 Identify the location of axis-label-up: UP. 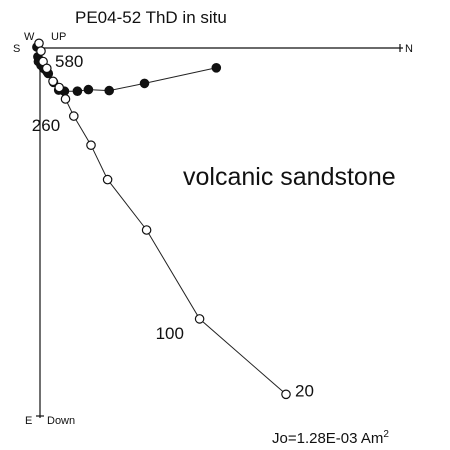
(58, 37).